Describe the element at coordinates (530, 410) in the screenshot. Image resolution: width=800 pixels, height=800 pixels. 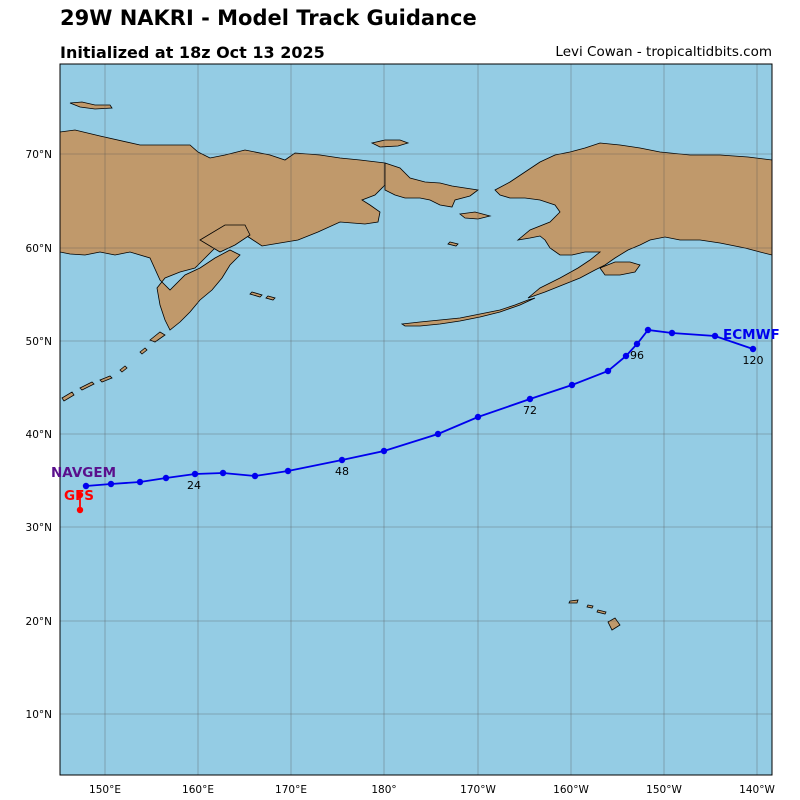
I see `hour-label: 72` at that location.